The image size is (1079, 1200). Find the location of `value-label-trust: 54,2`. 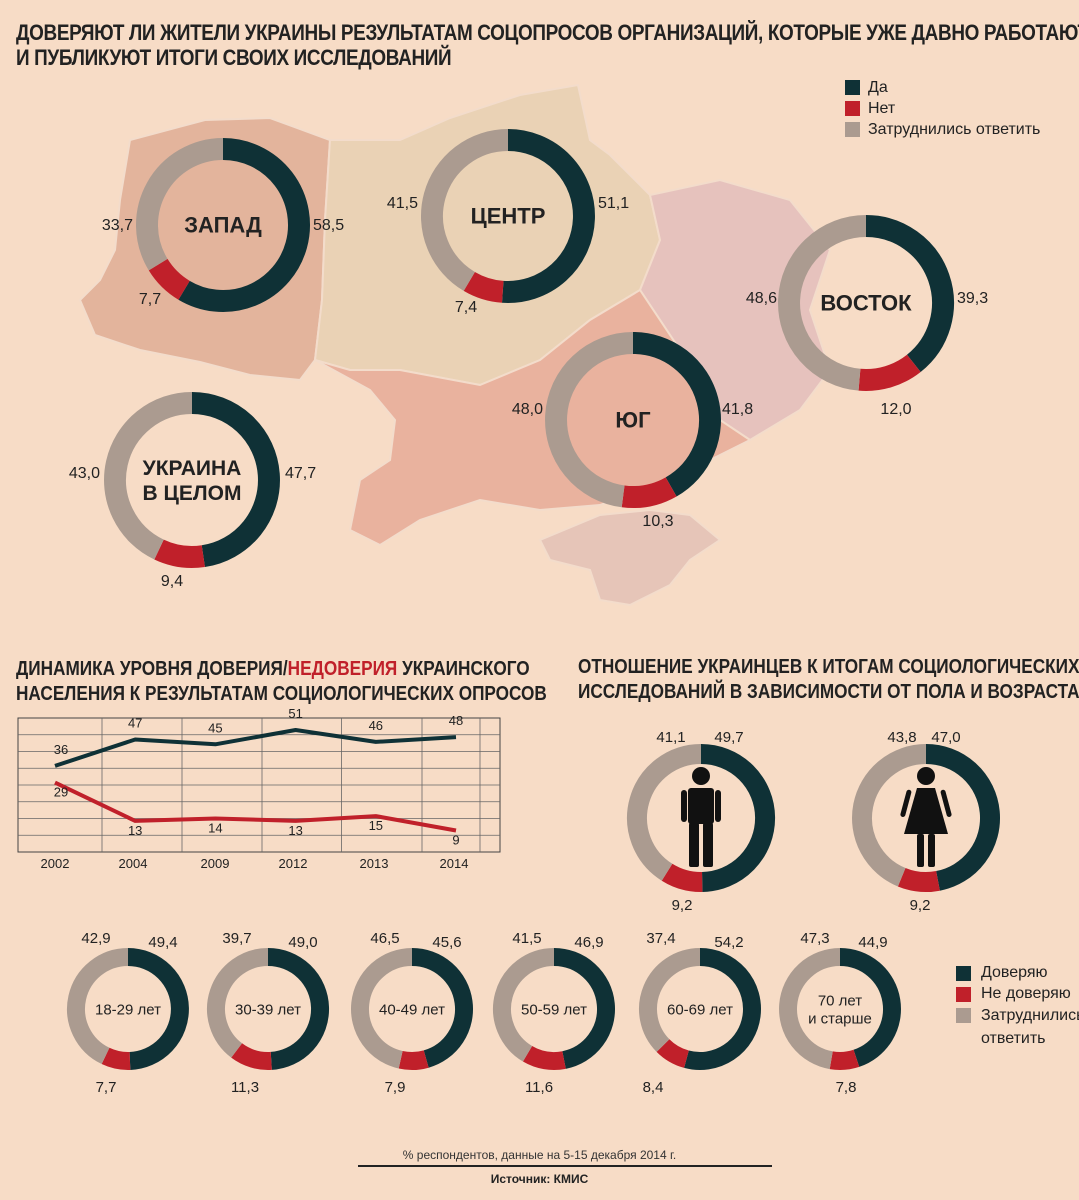

value-label-trust: 54,2 is located at coordinates (728, 942).